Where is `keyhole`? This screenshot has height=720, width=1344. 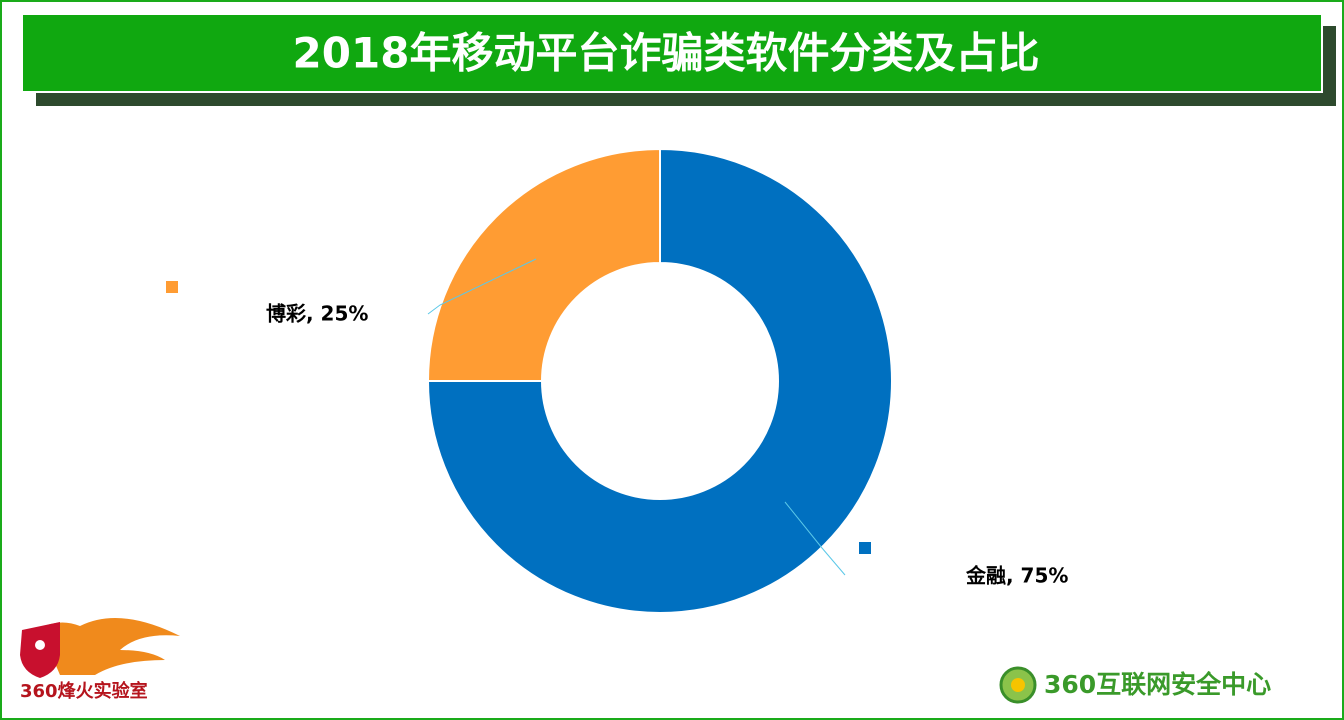 keyhole is located at coordinates (40, 645).